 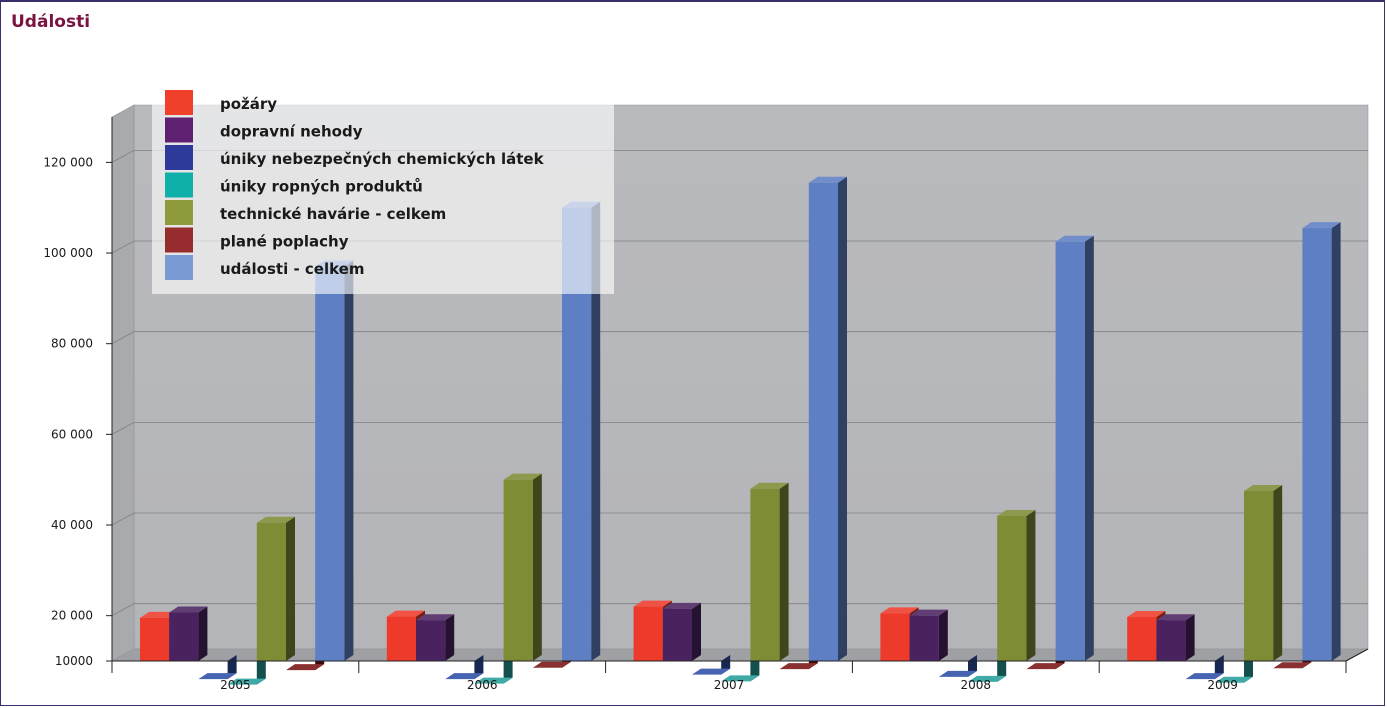 What do you see at coordinates (74, 661) in the screenshot?
I see `y-tick-label: 10000` at bounding box center [74, 661].